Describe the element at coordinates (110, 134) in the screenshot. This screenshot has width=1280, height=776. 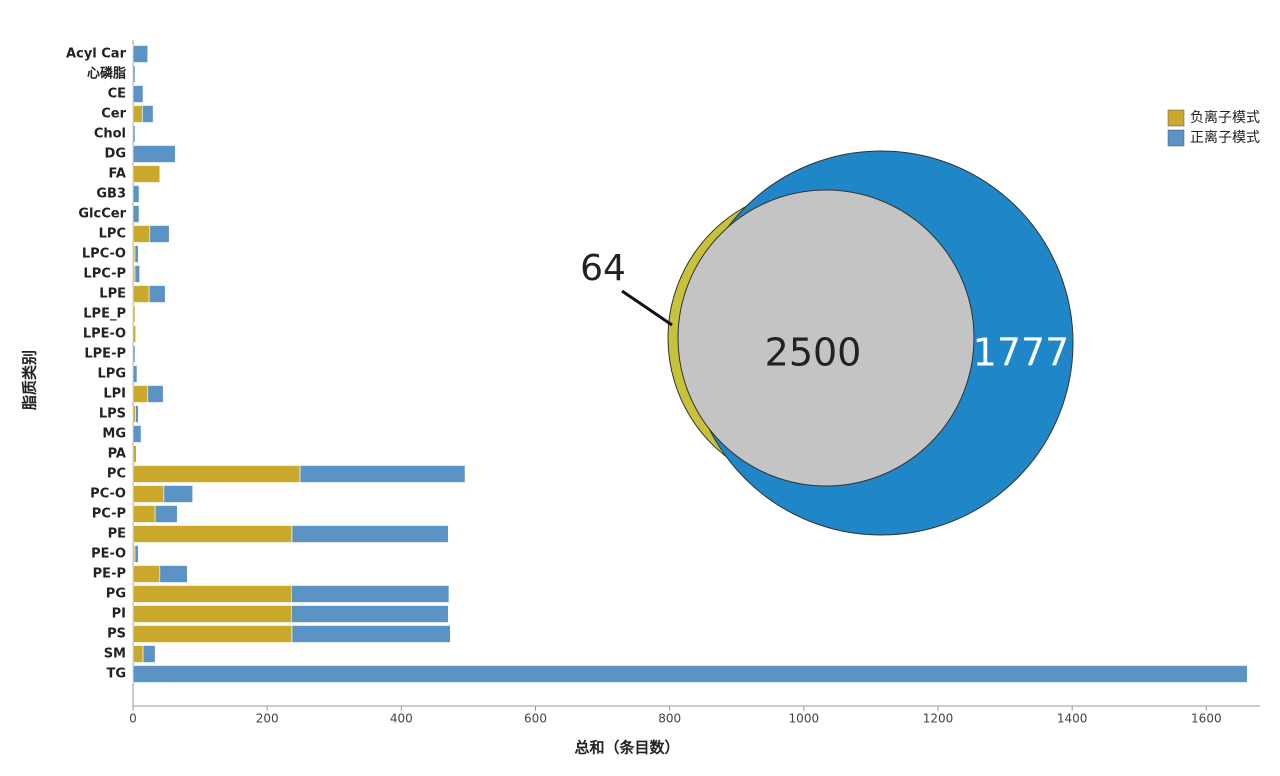
I see `y-tick-label: Chol` at that location.